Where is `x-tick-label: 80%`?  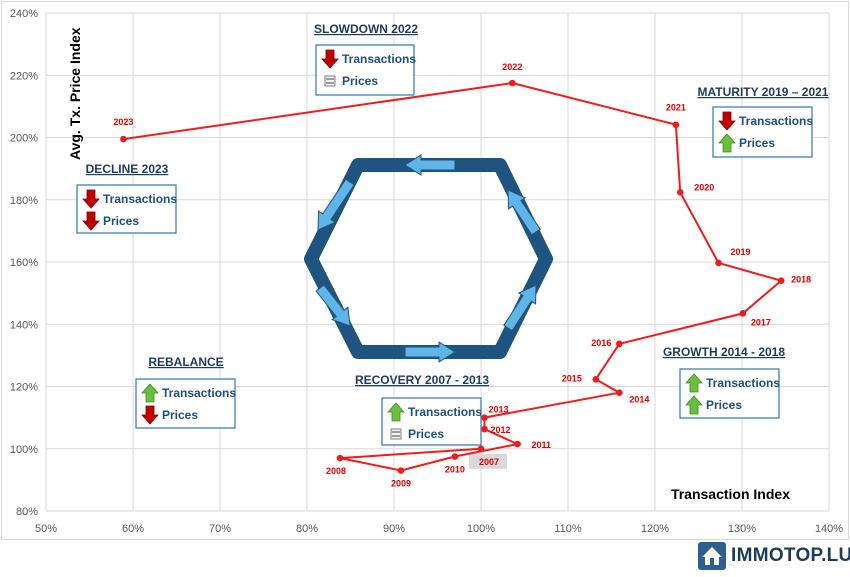 x-tick-label: 80% is located at coordinates (307, 529).